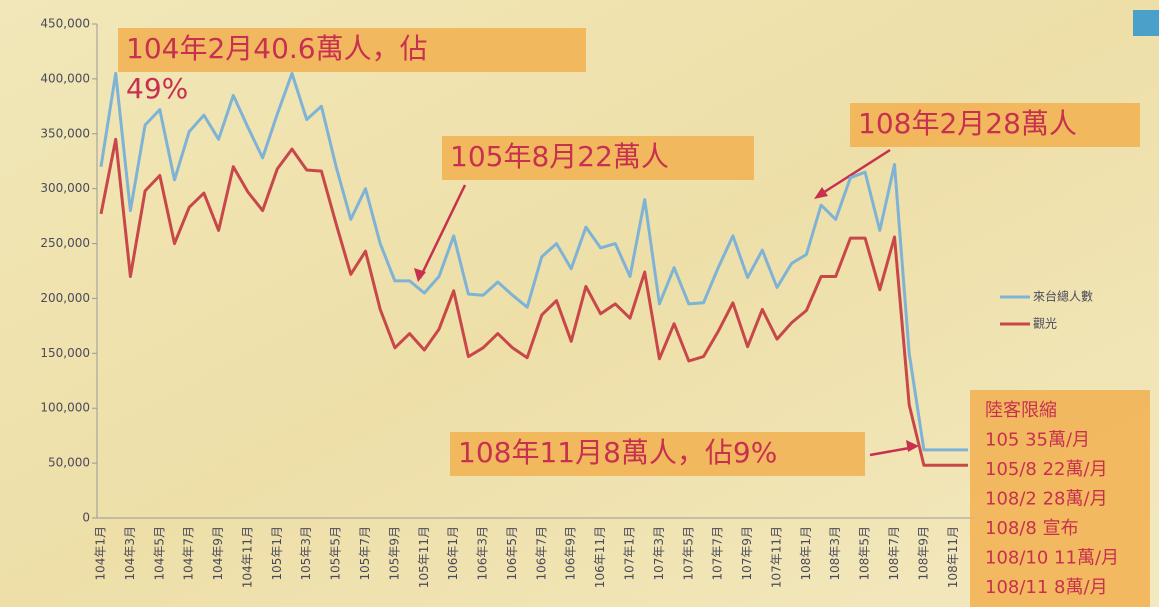 Image resolution: width=1159 pixels, height=607 pixels. Describe the element at coordinates (512, 553) in the screenshot. I see `x-tick-label: 106年5月` at that location.